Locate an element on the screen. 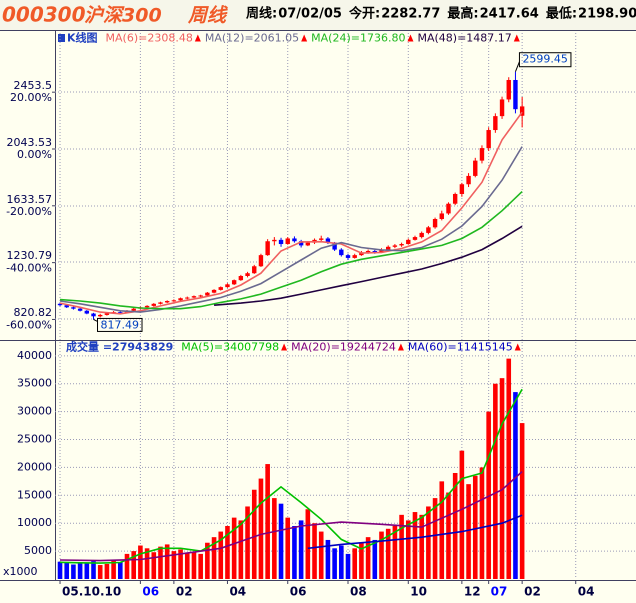 This screenshot has width=636, height=603. y-tick-label: 25000 is located at coordinates (34, 439).